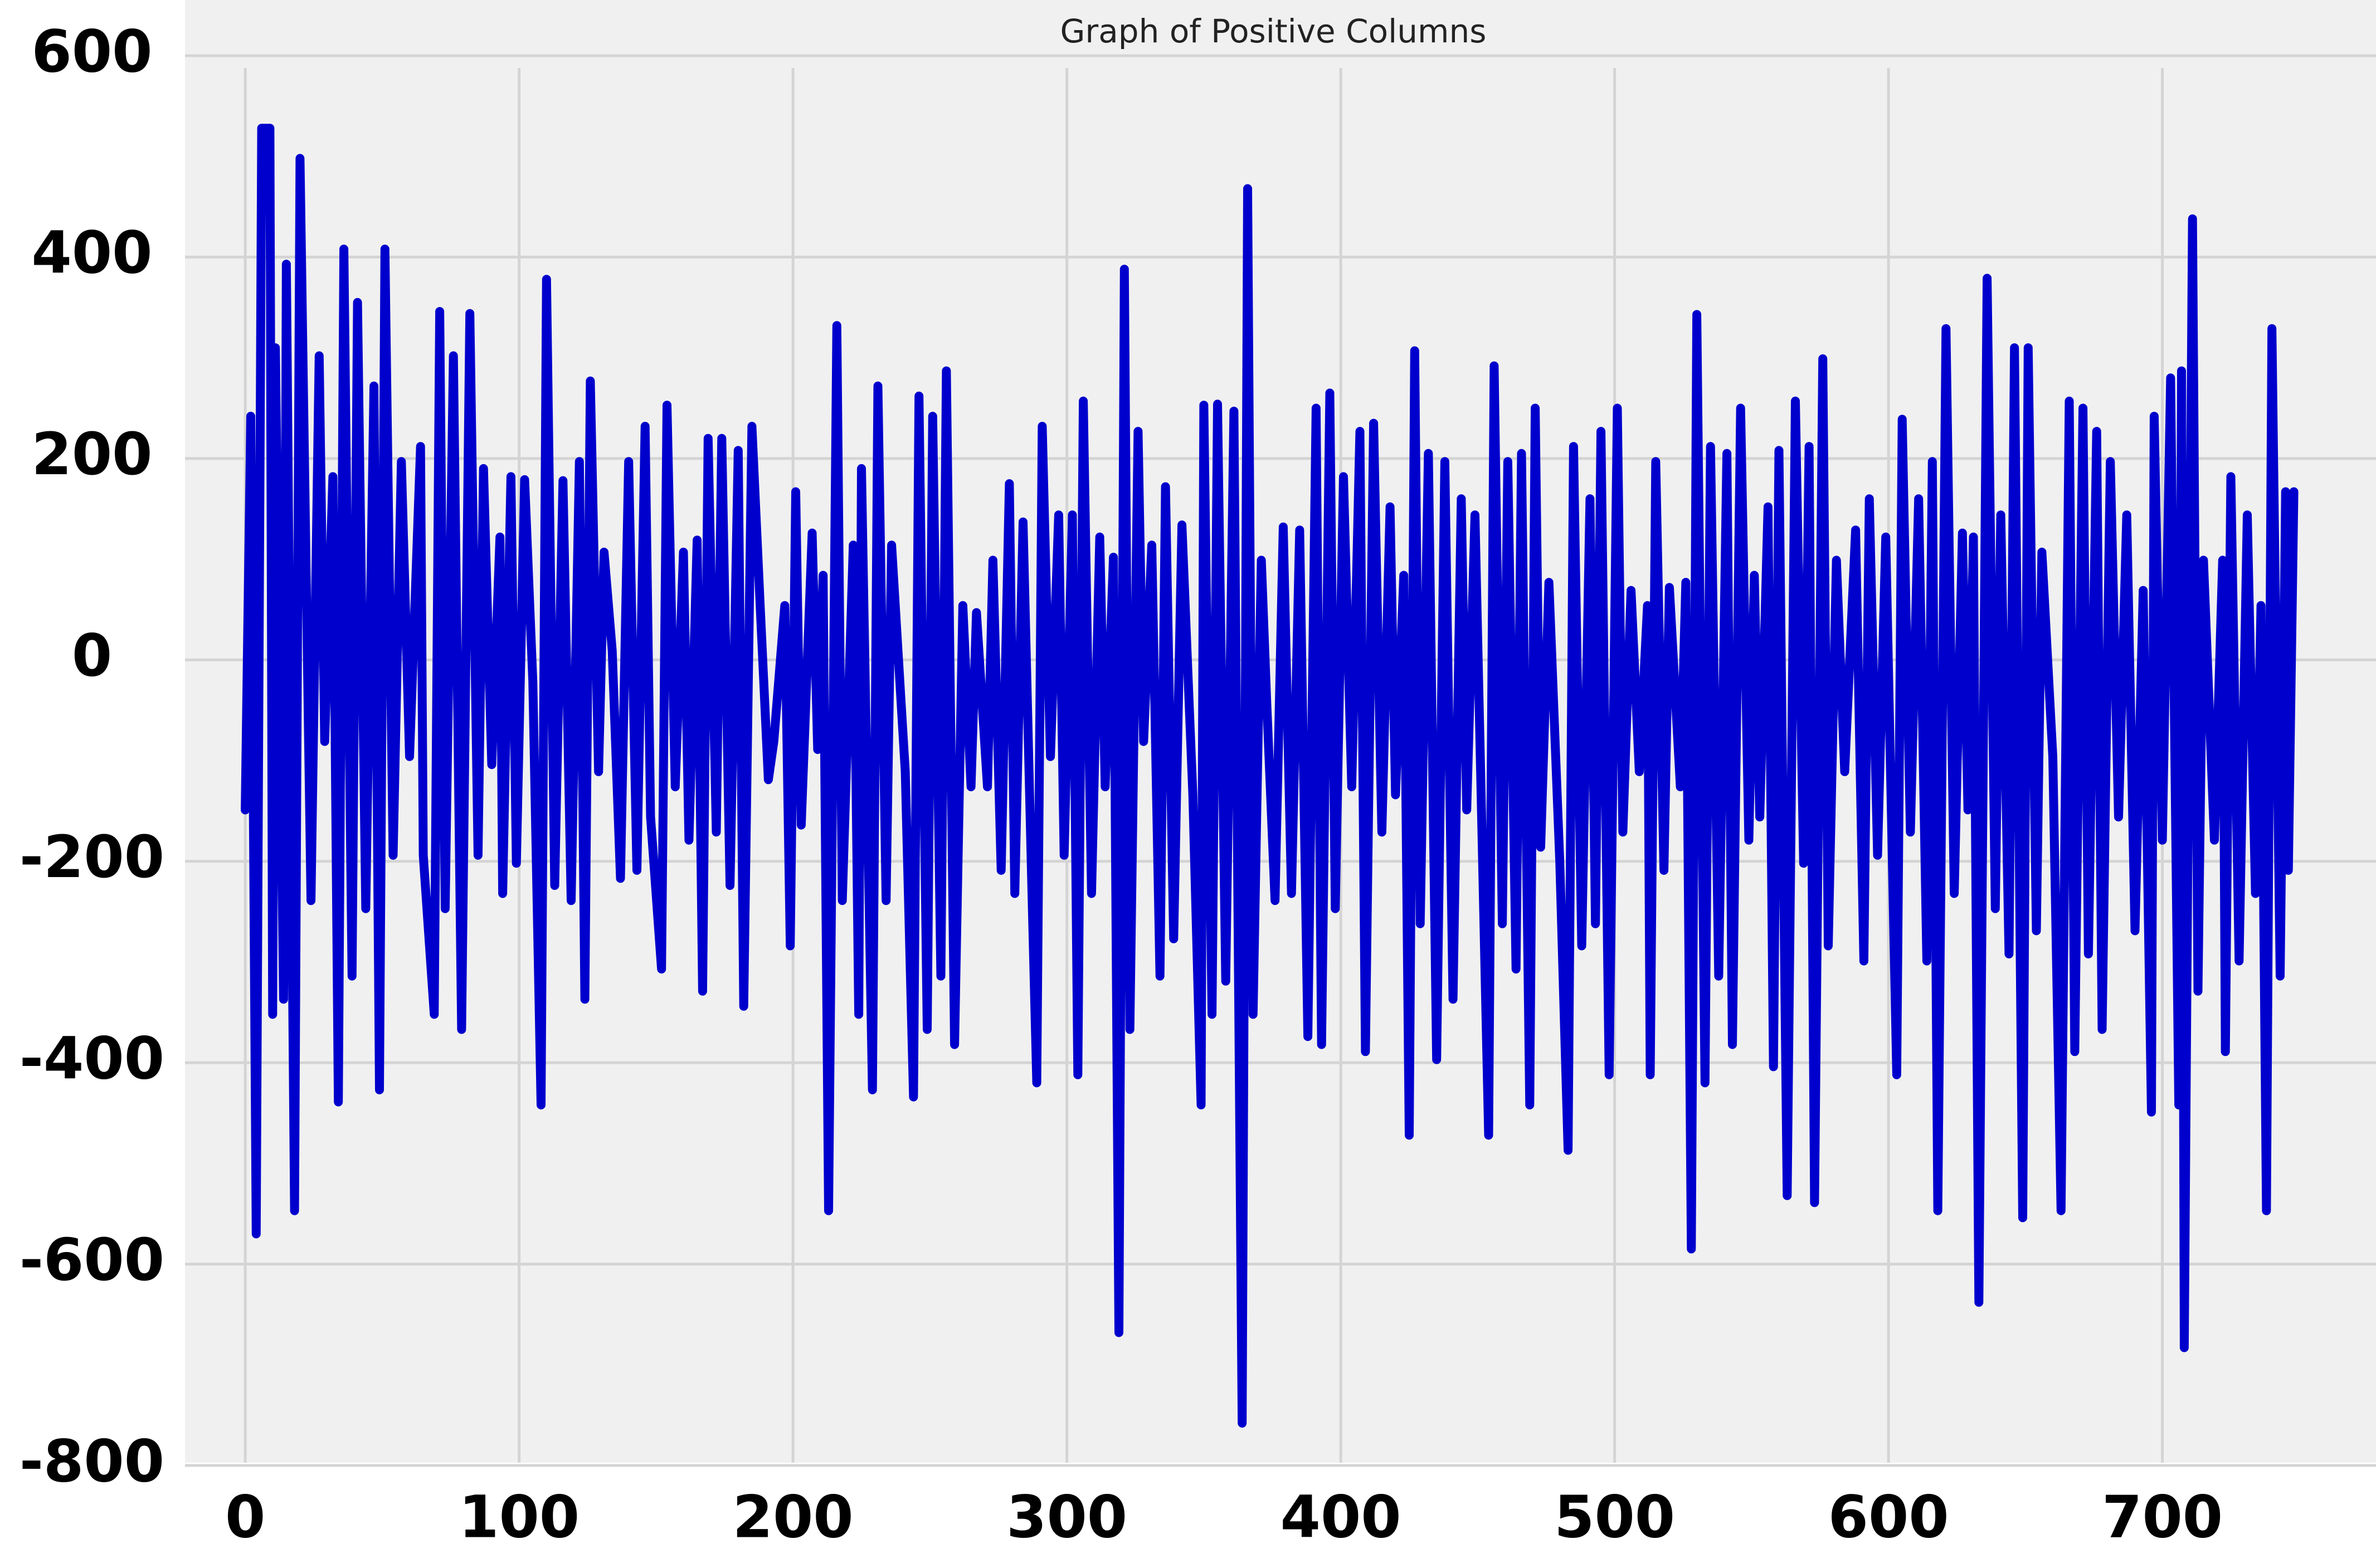 The image size is (2376, 1568). What do you see at coordinates (245, 1517) in the screenshot?
I see `x-tick-label: 0` at bounding box center [245, 1517].